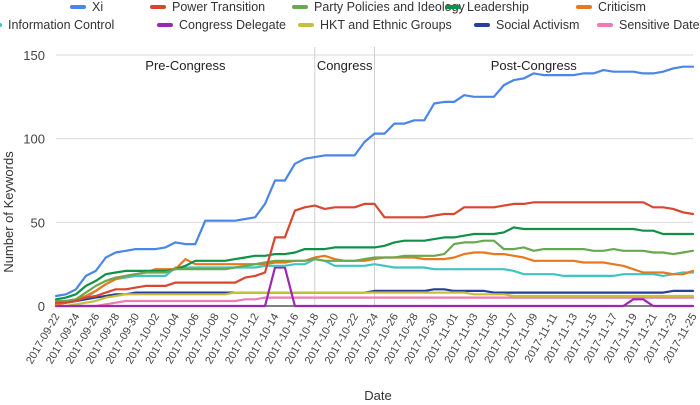  I want to click on y-tick-label: 150, so click(34, 55).